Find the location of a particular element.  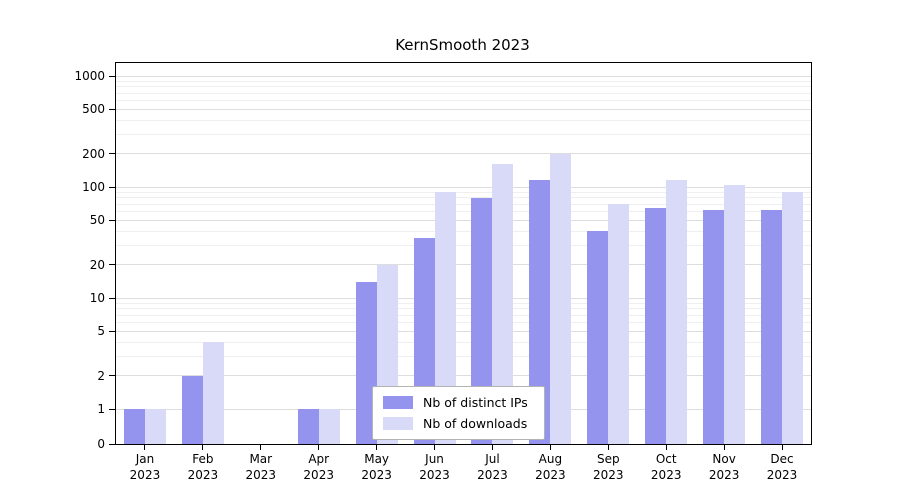

y-tick-label-20: 20 is located at coordinates (97, 264).